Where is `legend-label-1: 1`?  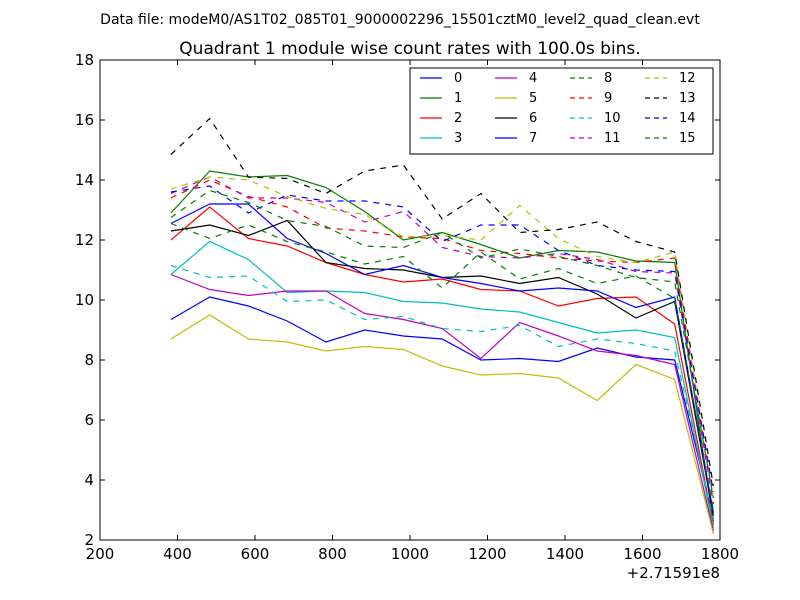
legend-label-1: 1 is located at coordinates (458, 98).